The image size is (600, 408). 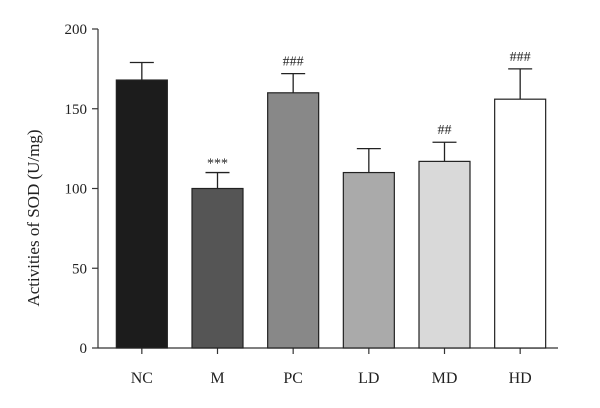 What do you see at coordinates (520, 378) in the screenshot?
I see `x-tick-label-hd: HD` at bounding box center [520, 378].